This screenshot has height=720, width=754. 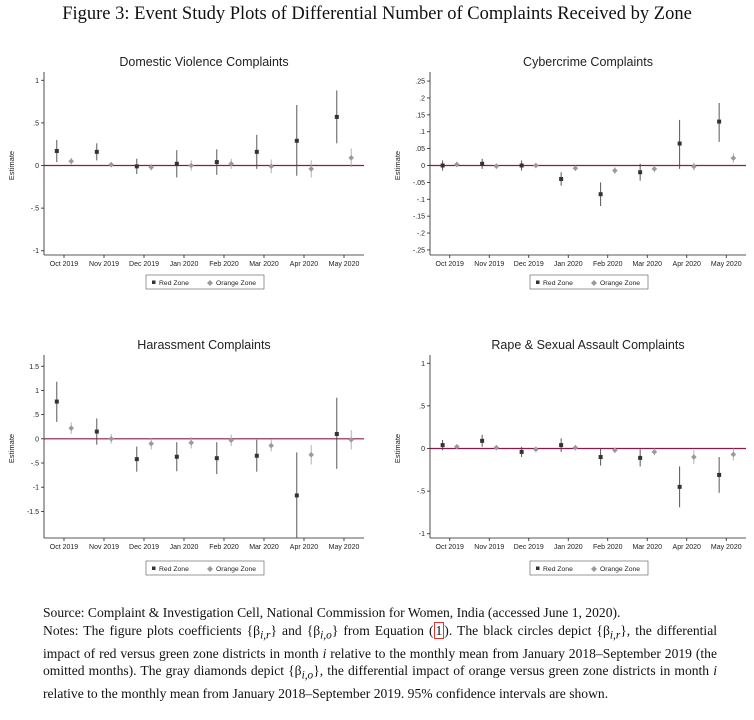 What do you see at coordinates (307, 675) in the screenshot?
I see `notes-subscript: i,o` at bounding box center [307, 675].